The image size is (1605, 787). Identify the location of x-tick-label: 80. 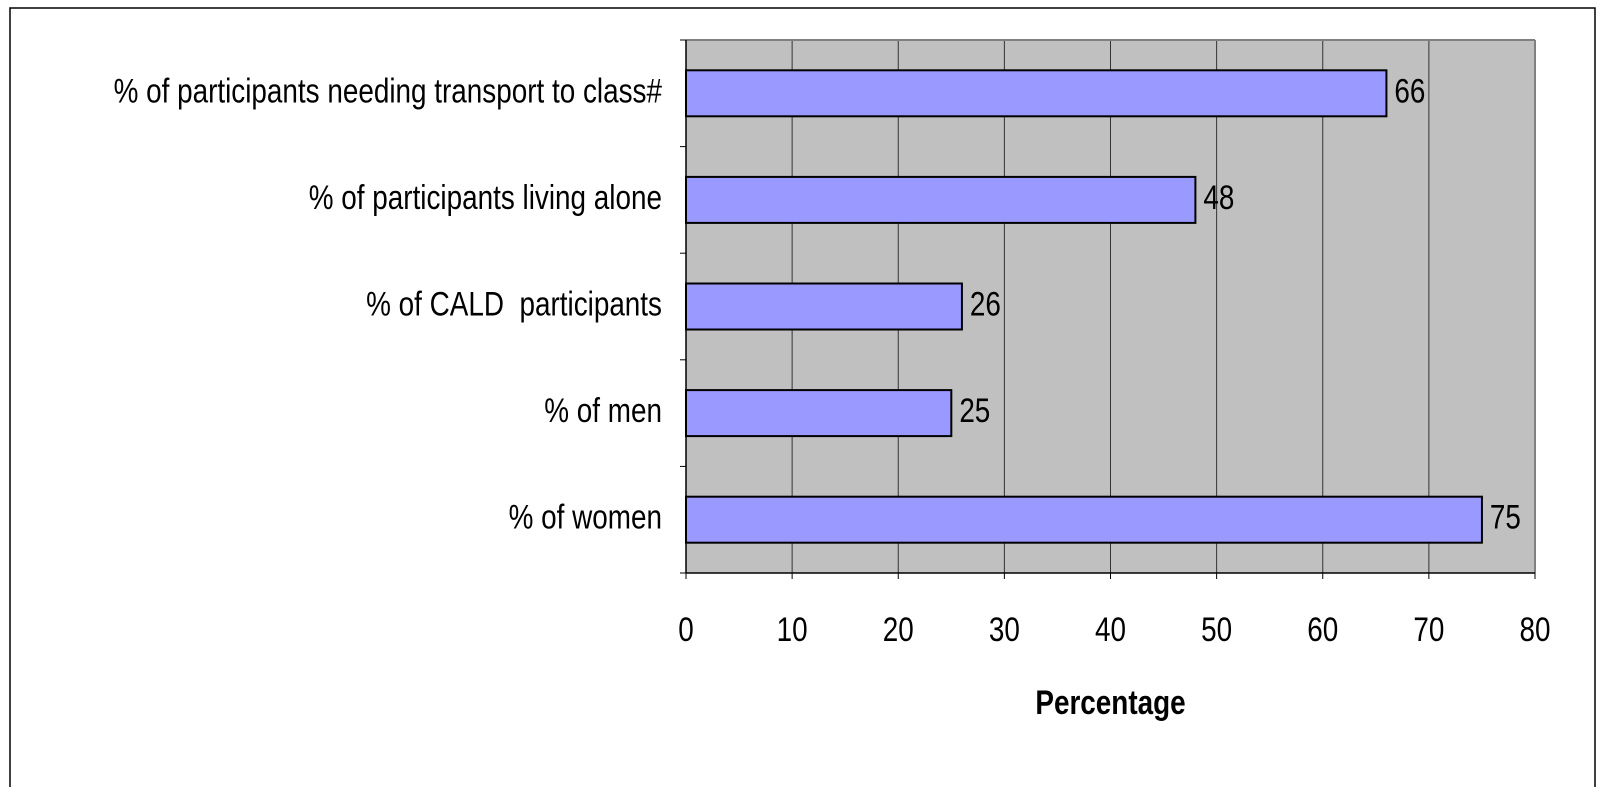
(1534, 629).